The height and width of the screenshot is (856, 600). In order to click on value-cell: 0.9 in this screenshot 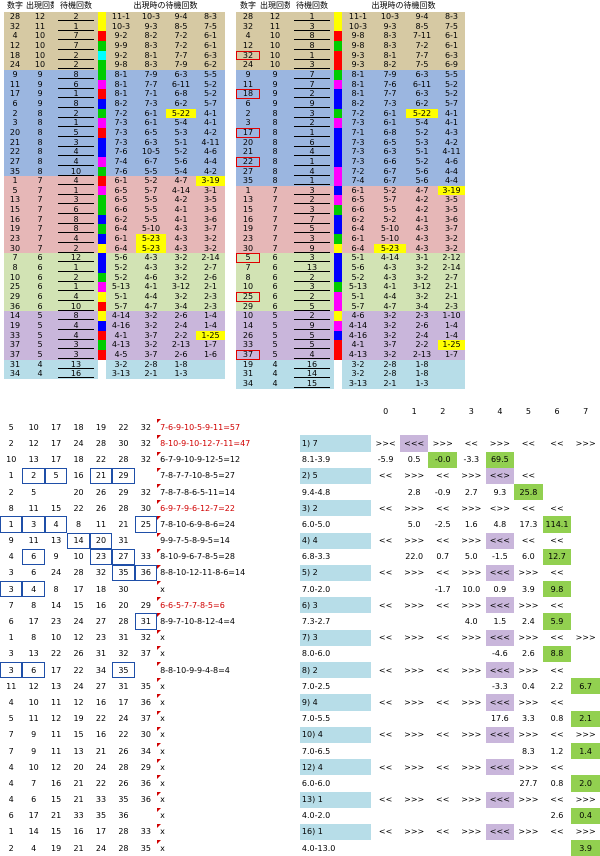, I will do `click(500, 589)`.